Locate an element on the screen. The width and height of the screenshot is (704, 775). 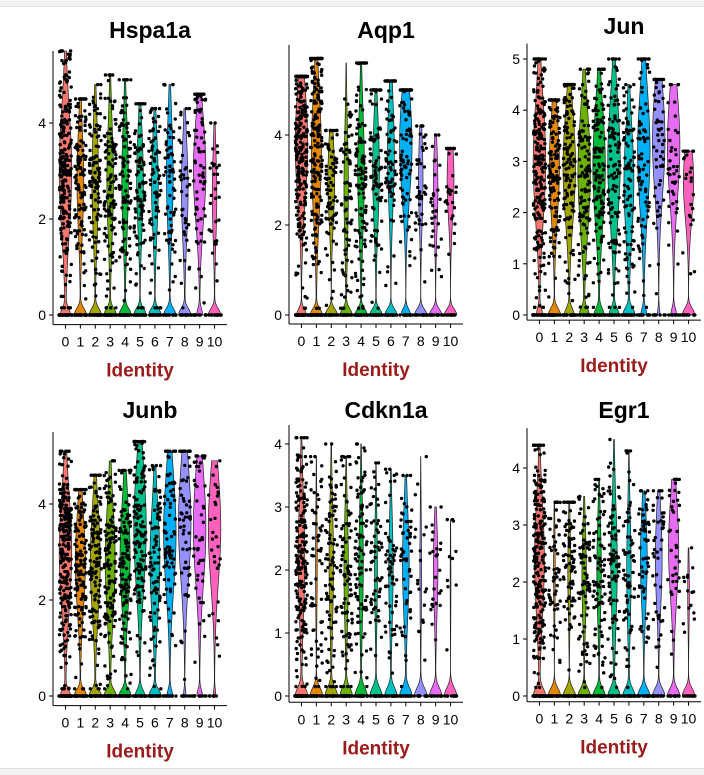
x-tick-label: 9 is located at coordinates (200, 342).